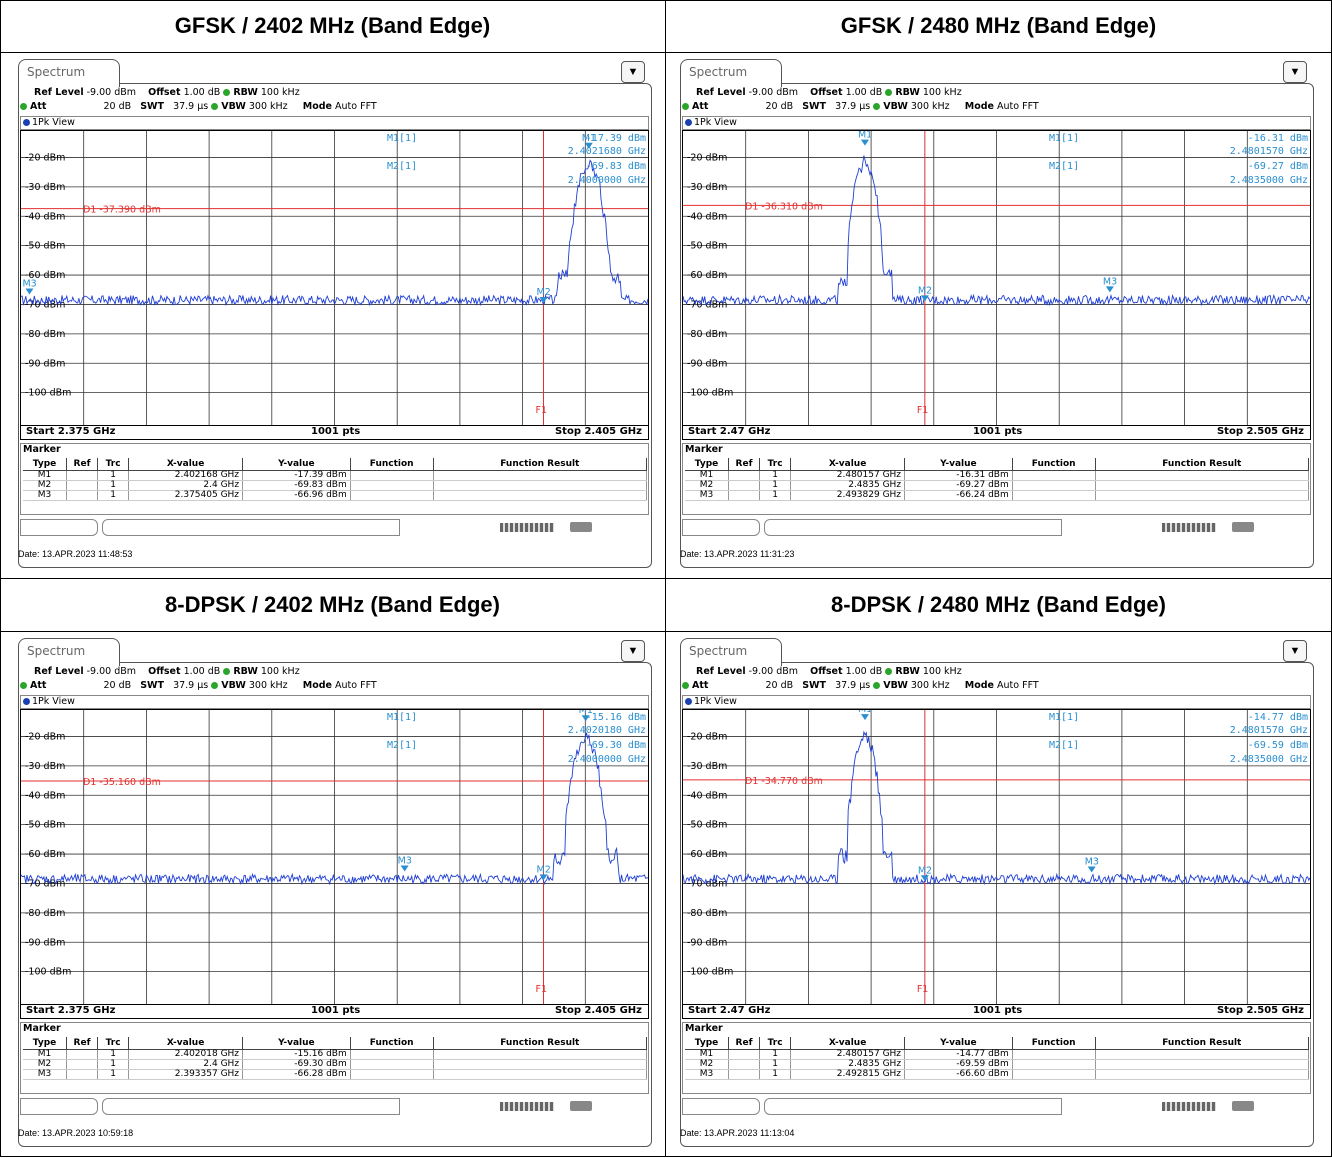 The height and width of the screenshot is (1158, 1332). What do you see at coordinates (392, 1043) in the screenshot?
I see `column-header: Function` at bounding box center [392, 1043].